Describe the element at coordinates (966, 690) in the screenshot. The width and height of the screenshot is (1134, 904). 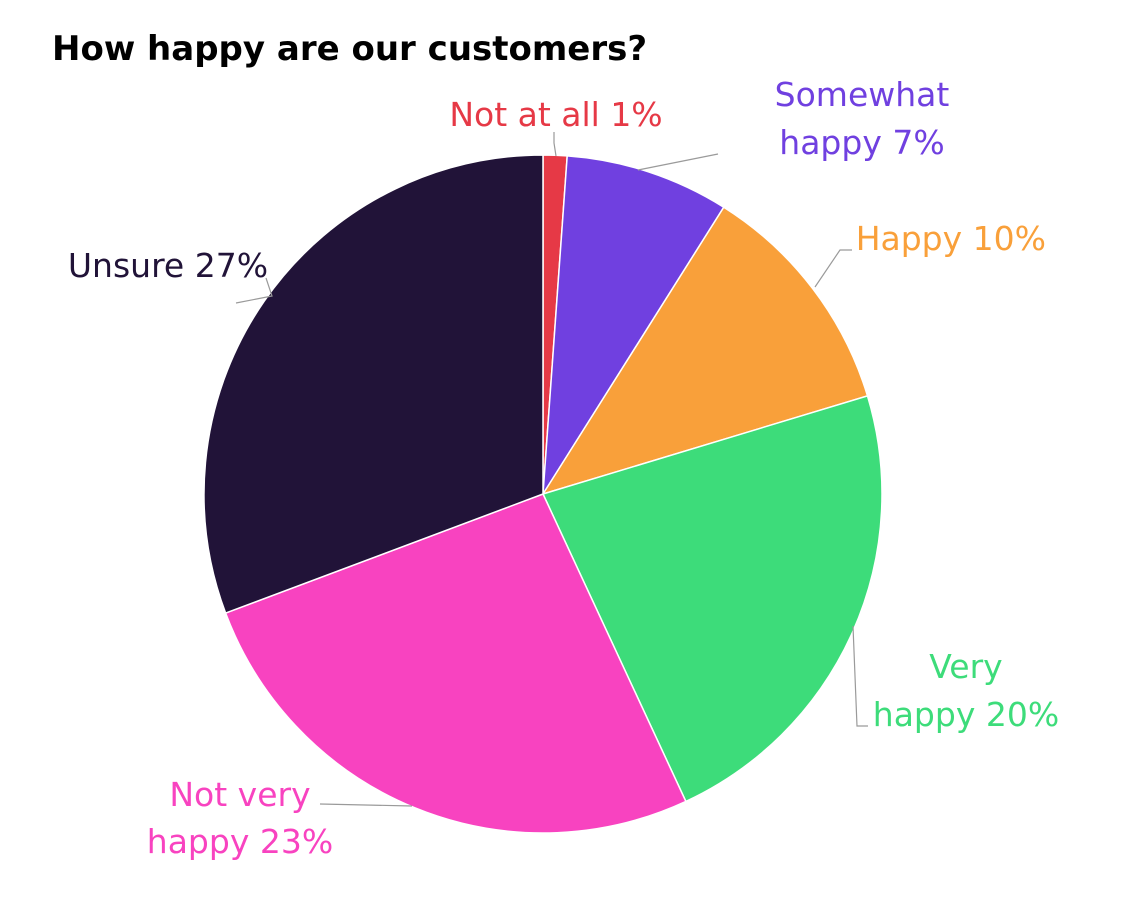
I see `slice-label-3: Very happy 20%` at that location.